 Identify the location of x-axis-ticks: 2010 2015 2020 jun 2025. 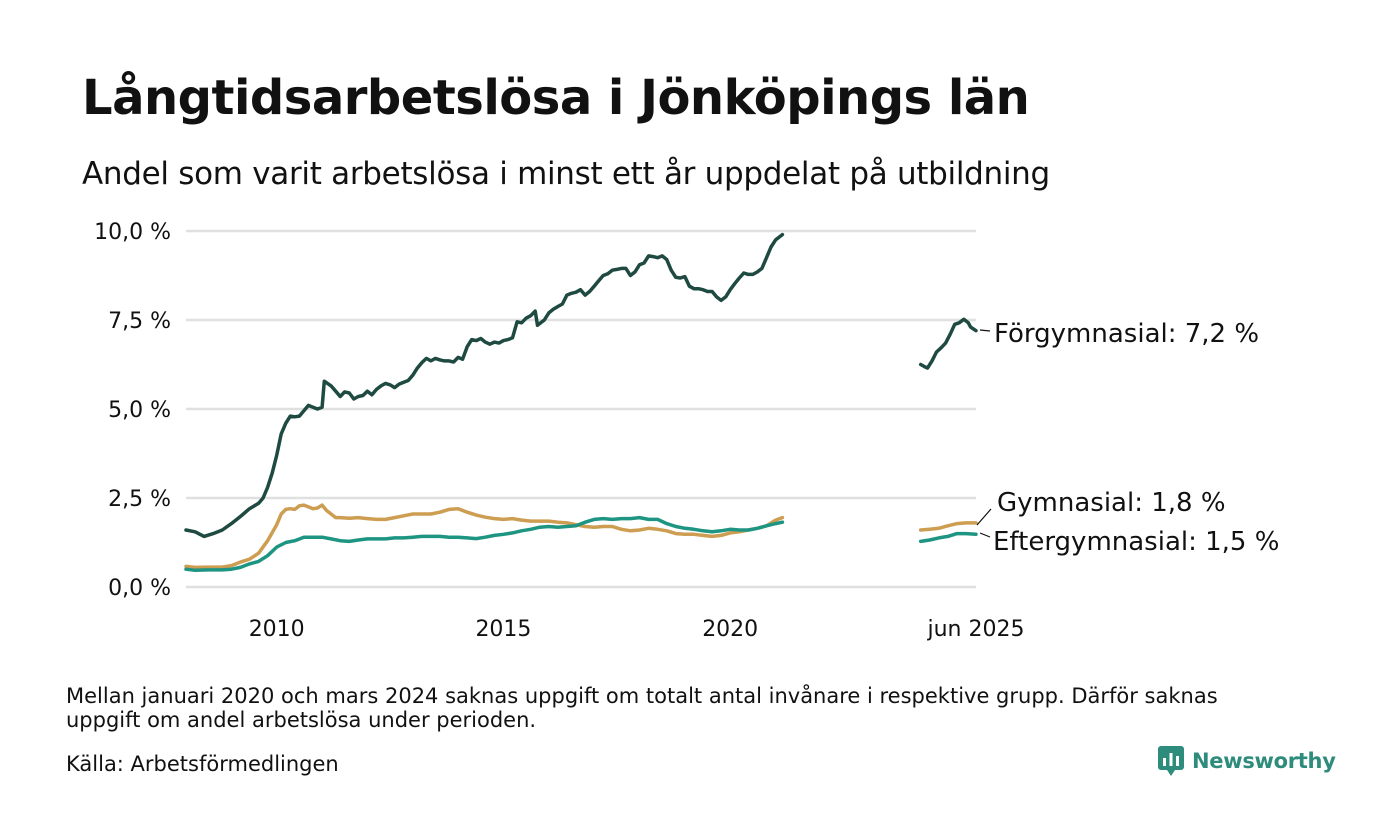
(637, 629).